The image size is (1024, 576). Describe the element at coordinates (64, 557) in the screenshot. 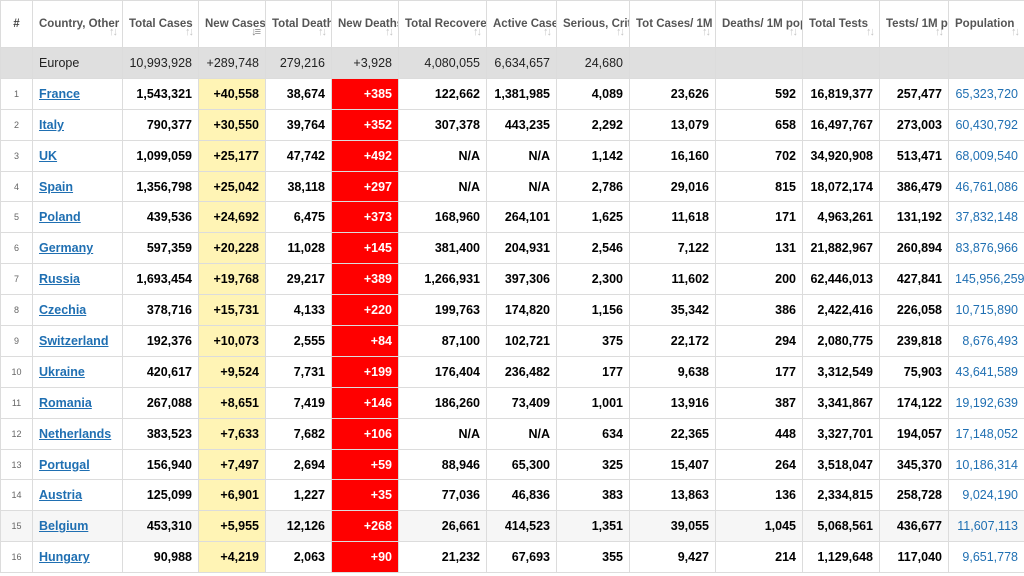

I see `country-link: Hungary` at that location.